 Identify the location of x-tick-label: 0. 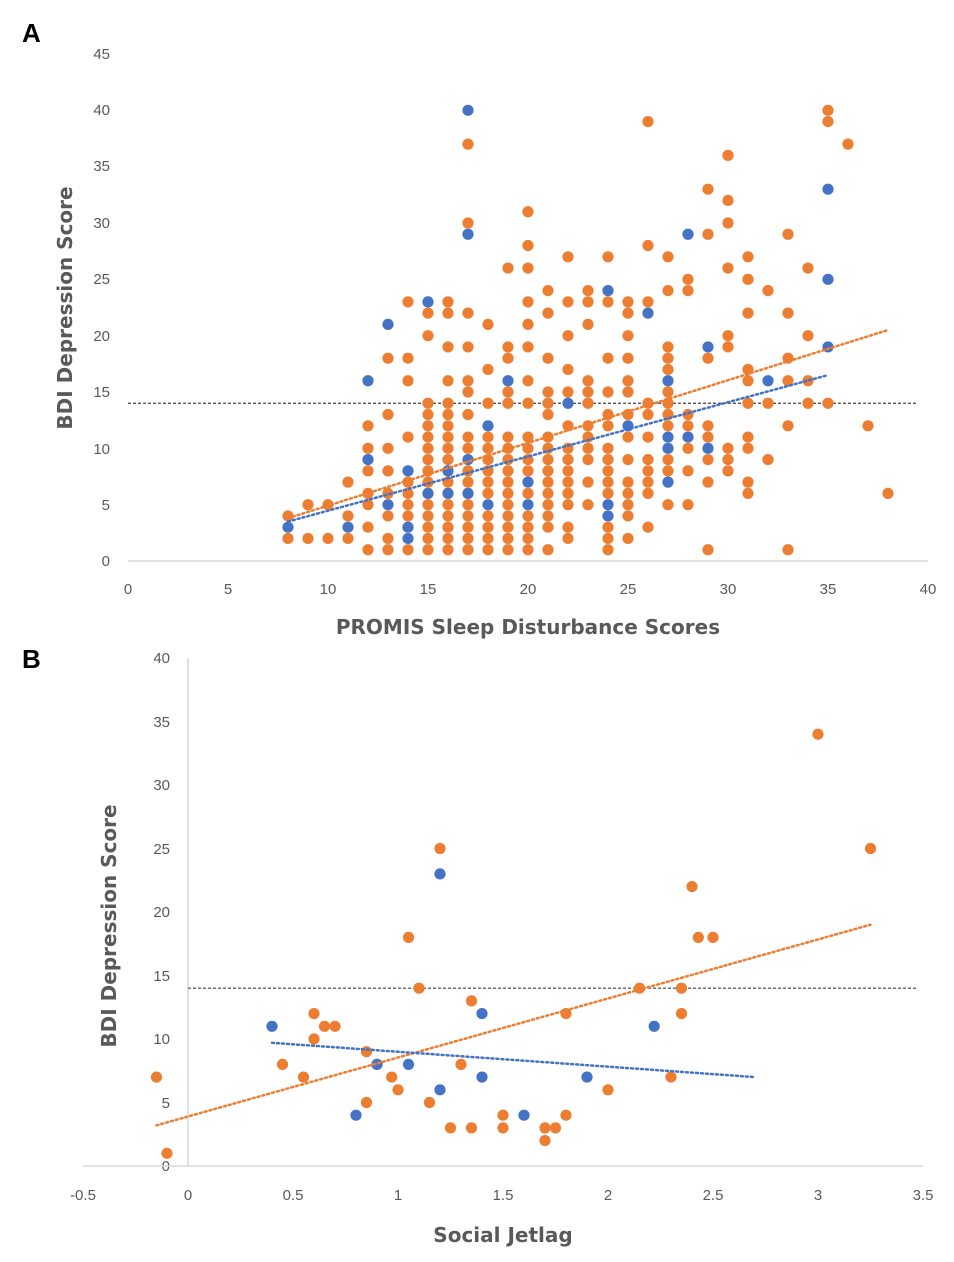
(128, 589).